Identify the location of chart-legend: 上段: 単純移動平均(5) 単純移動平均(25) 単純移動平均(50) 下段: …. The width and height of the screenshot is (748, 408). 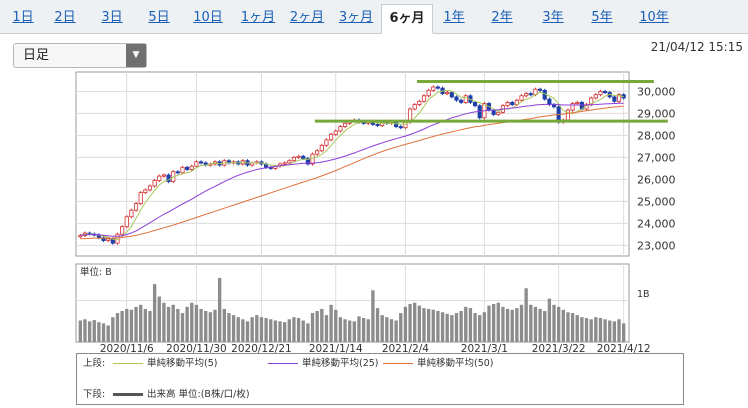
(380, 379).